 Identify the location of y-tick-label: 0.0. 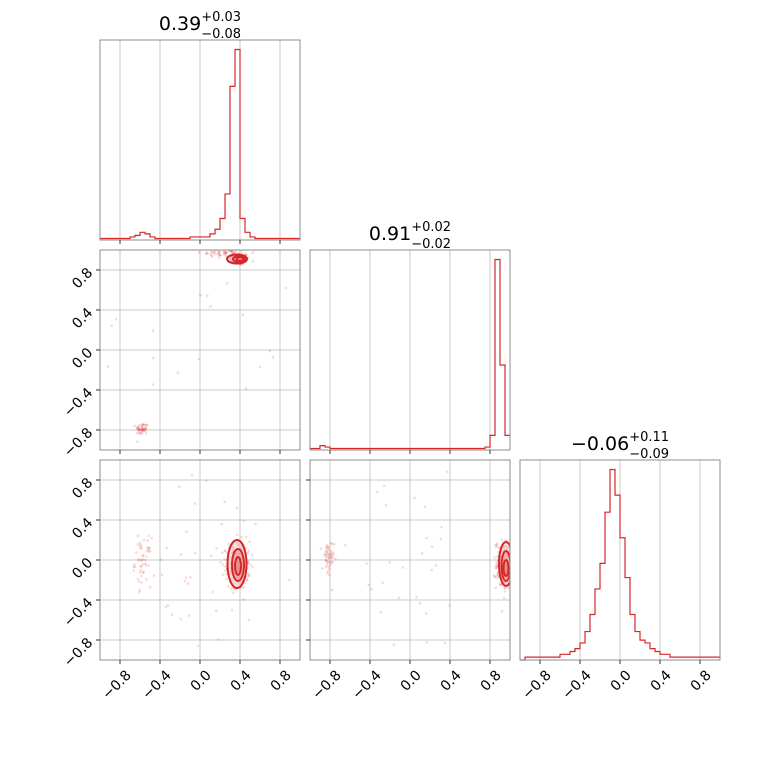
(82, 568).